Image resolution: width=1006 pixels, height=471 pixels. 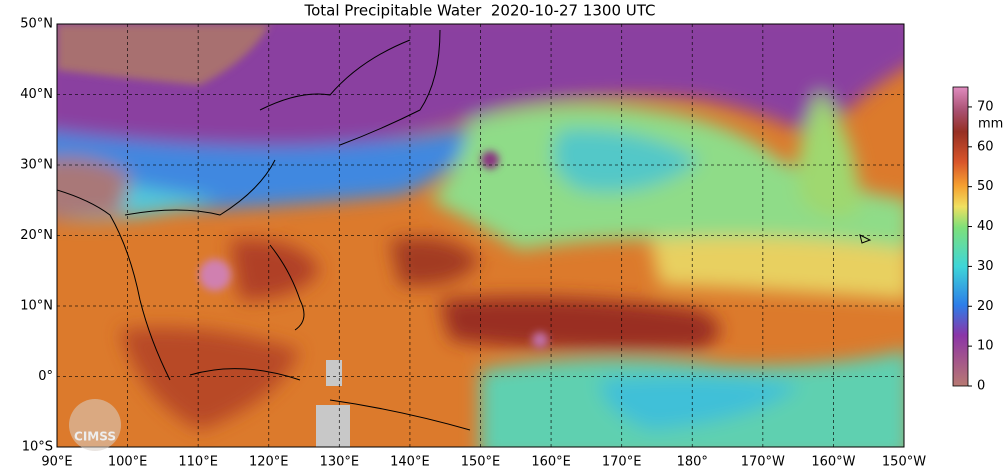 I want to click on lon-tick-label: 130°E, so click(x=340, y=462).